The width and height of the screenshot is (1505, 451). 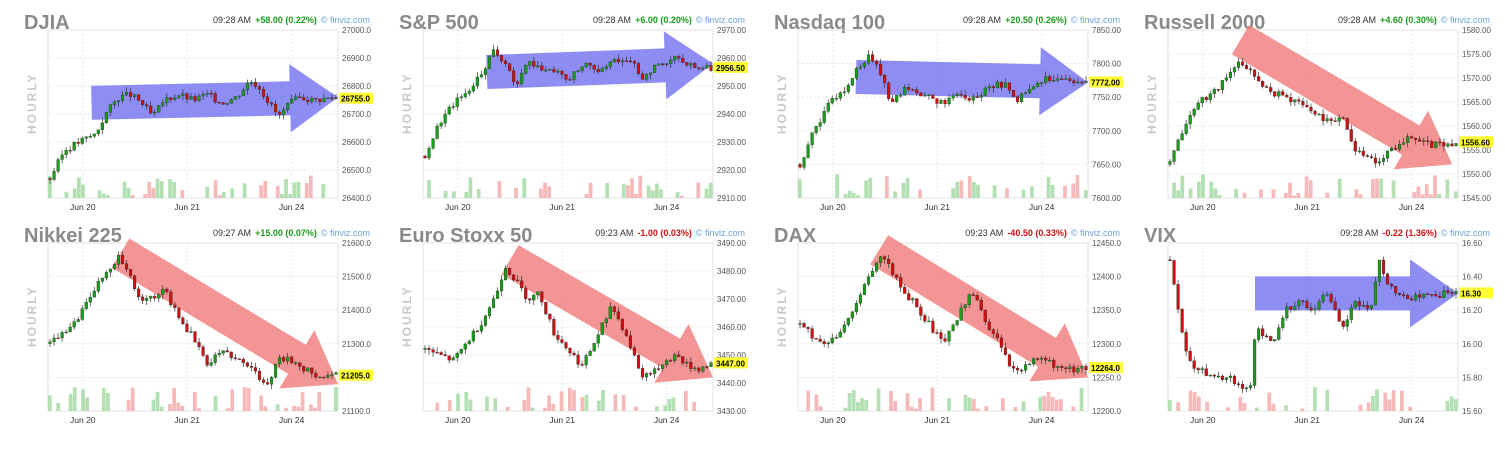 What do you see at coordinates (356, 114) in the screenshot?
I see `y-tick-label: 26700.0` at bounding box center [356, 114].